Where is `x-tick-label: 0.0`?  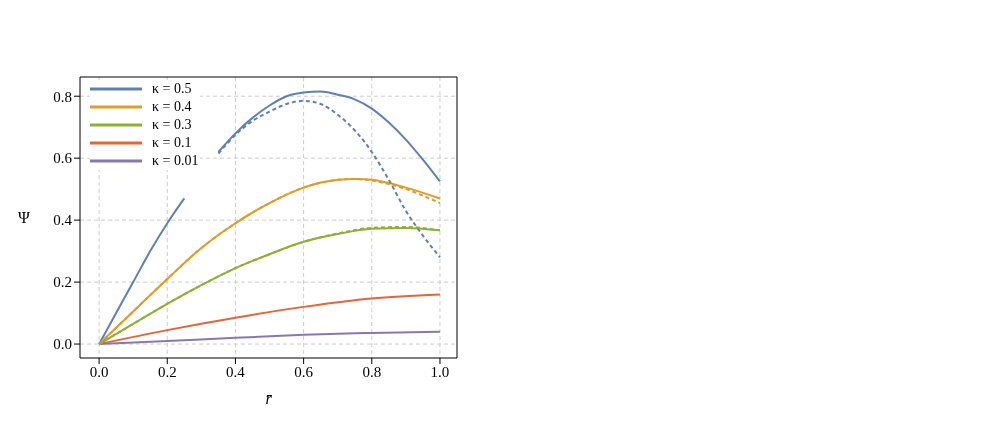 x-tick-label: 0.0 is located at coordinates (99, 371).